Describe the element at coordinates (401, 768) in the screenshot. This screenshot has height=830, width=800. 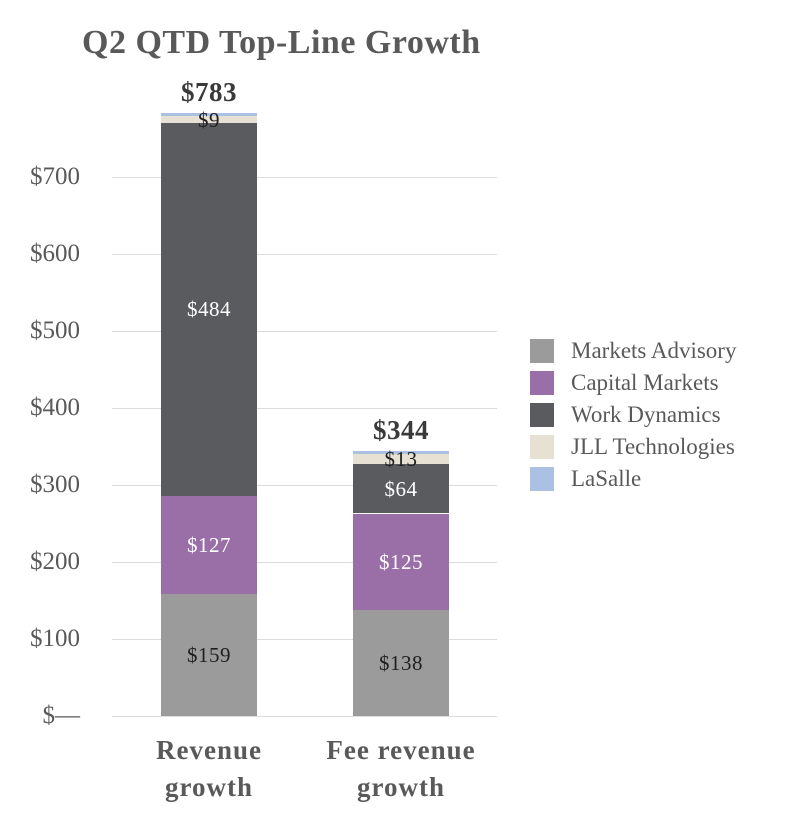
I see `category-label: Fee revenue growth` at that location.